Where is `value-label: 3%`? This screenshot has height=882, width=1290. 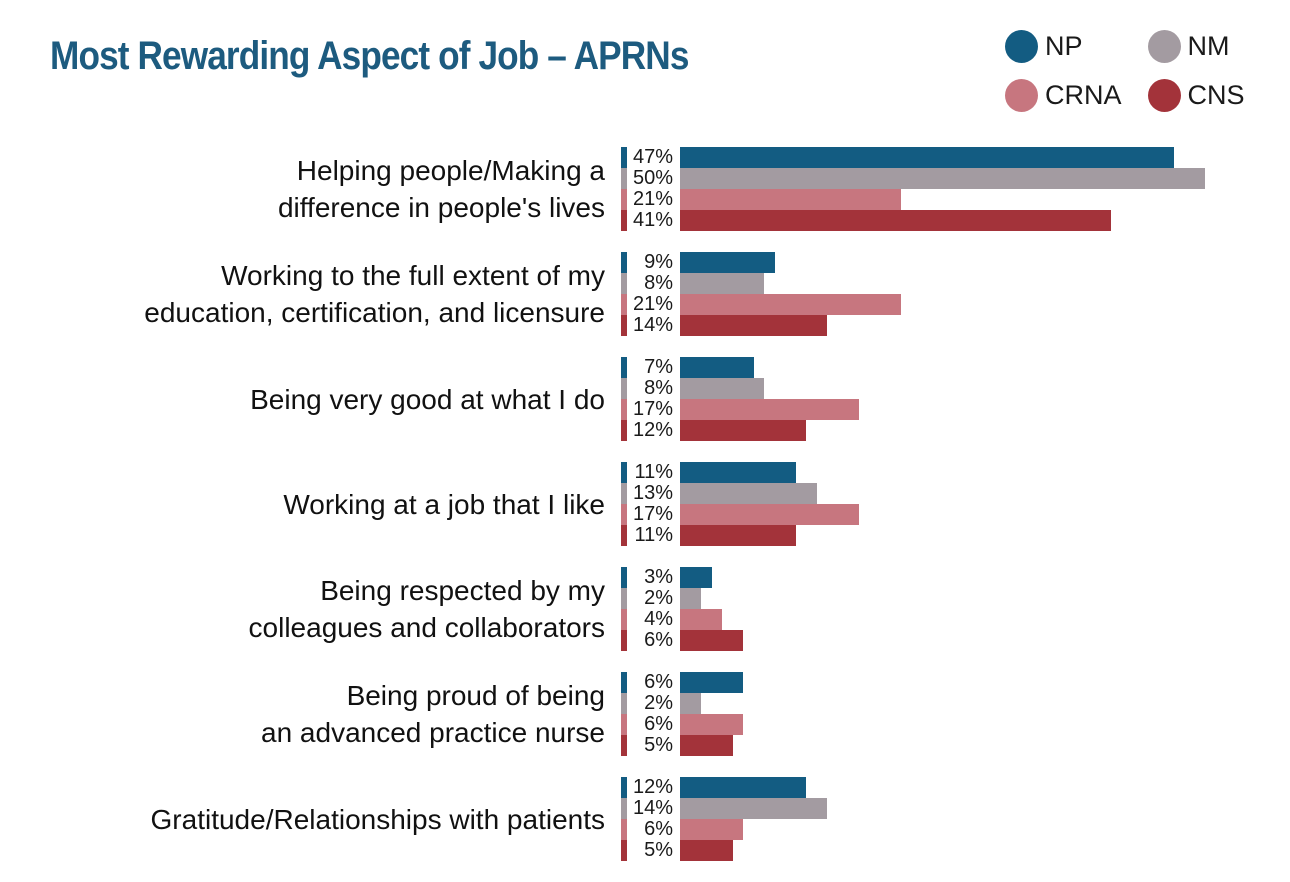
value-label: 3% is located at coordinates (658, 577).